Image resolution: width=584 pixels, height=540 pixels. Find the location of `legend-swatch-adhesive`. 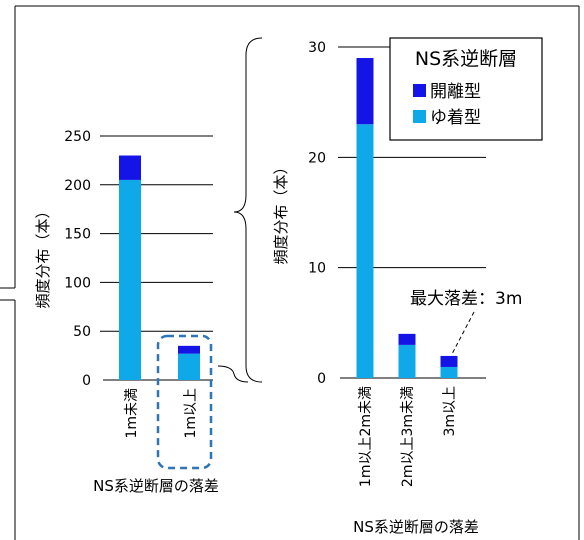

legend-swatch-adhesive is located at coordinates (419, 116).